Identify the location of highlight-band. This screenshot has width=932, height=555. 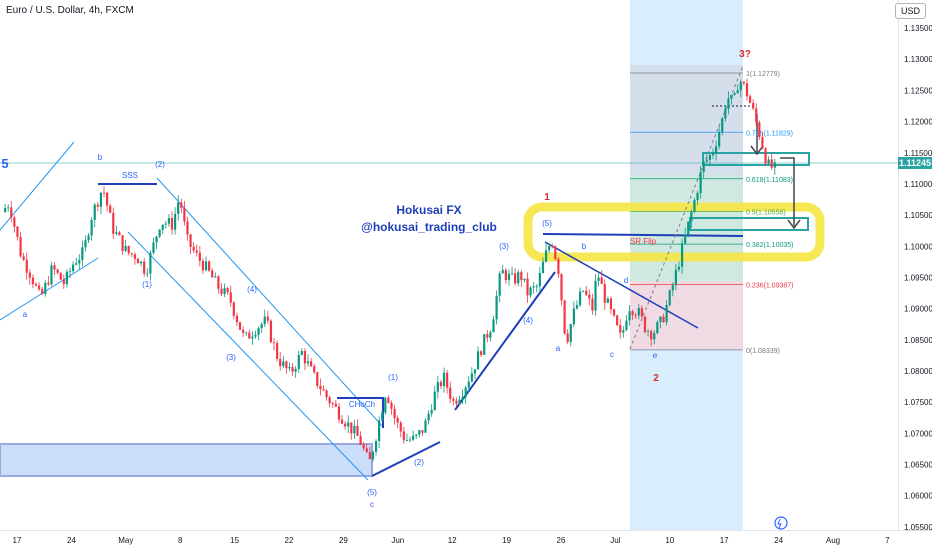
(674, 232).